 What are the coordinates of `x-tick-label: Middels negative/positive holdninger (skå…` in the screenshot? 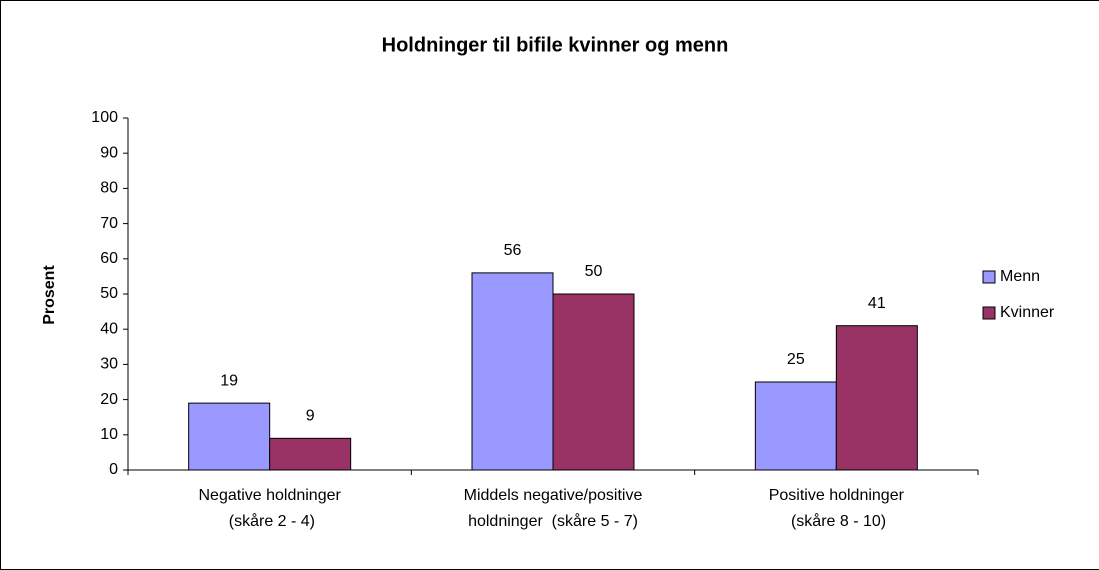 It's located at (553, 508).